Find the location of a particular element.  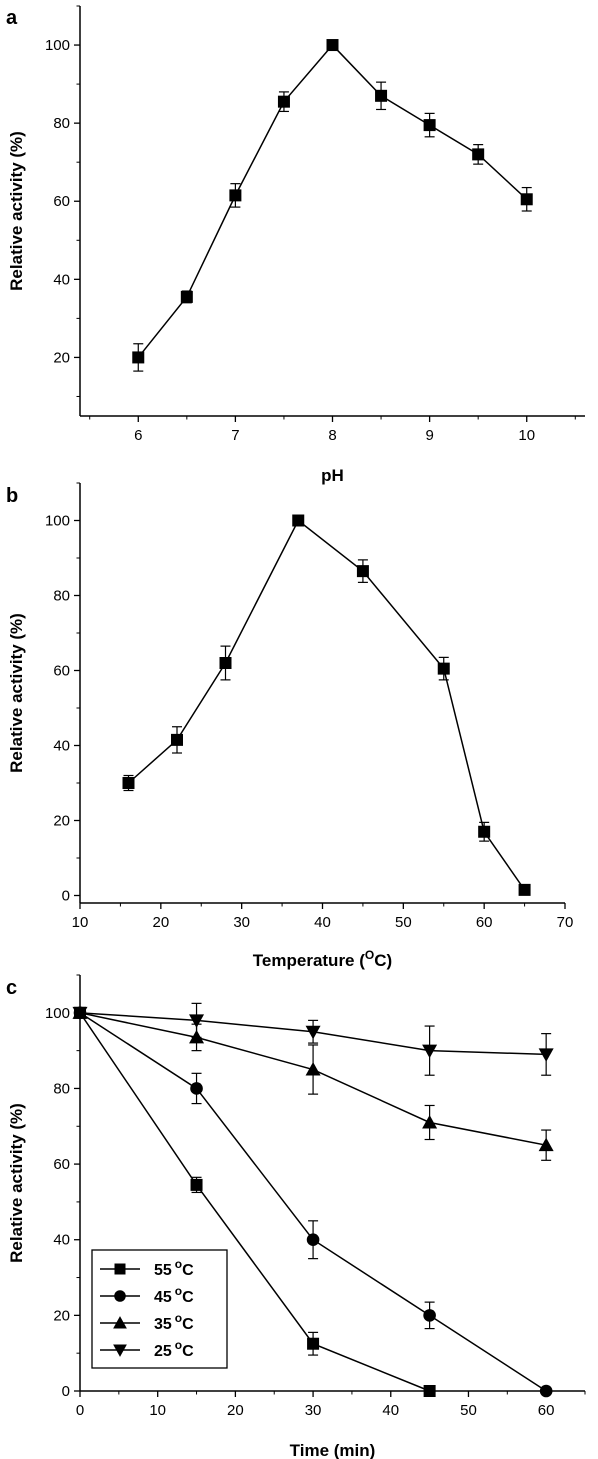

legend-label-value: 45 is located at coordinates (163, 1297).